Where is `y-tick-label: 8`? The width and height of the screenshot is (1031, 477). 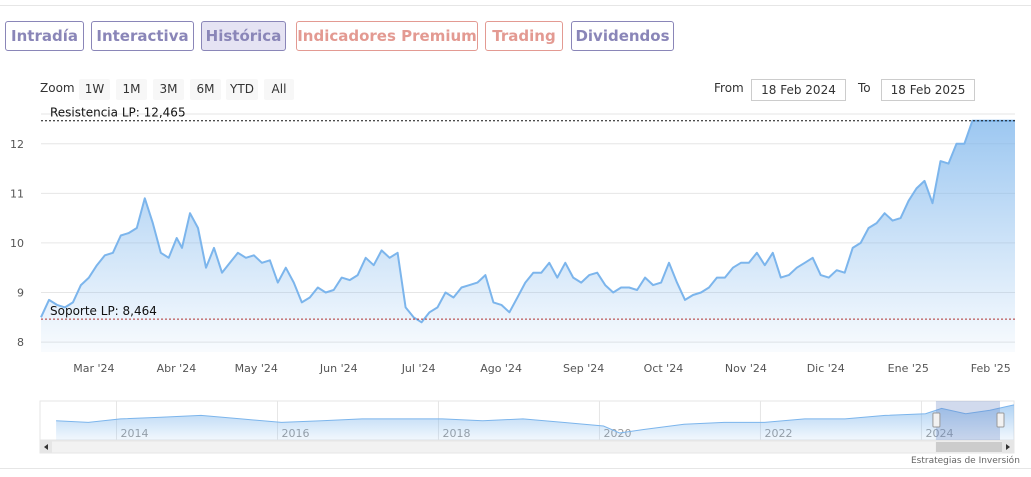
y-tick-label: 8 is located at coordinates (20, 342).